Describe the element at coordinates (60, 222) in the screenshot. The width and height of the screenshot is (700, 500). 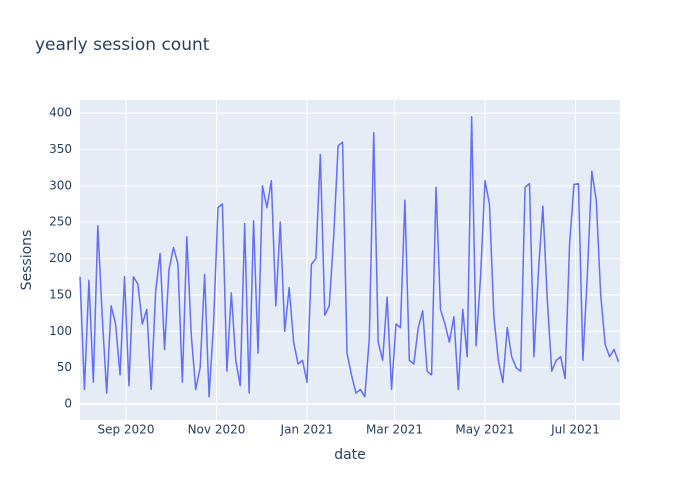
I see `y-tick-label: 250` at that location.